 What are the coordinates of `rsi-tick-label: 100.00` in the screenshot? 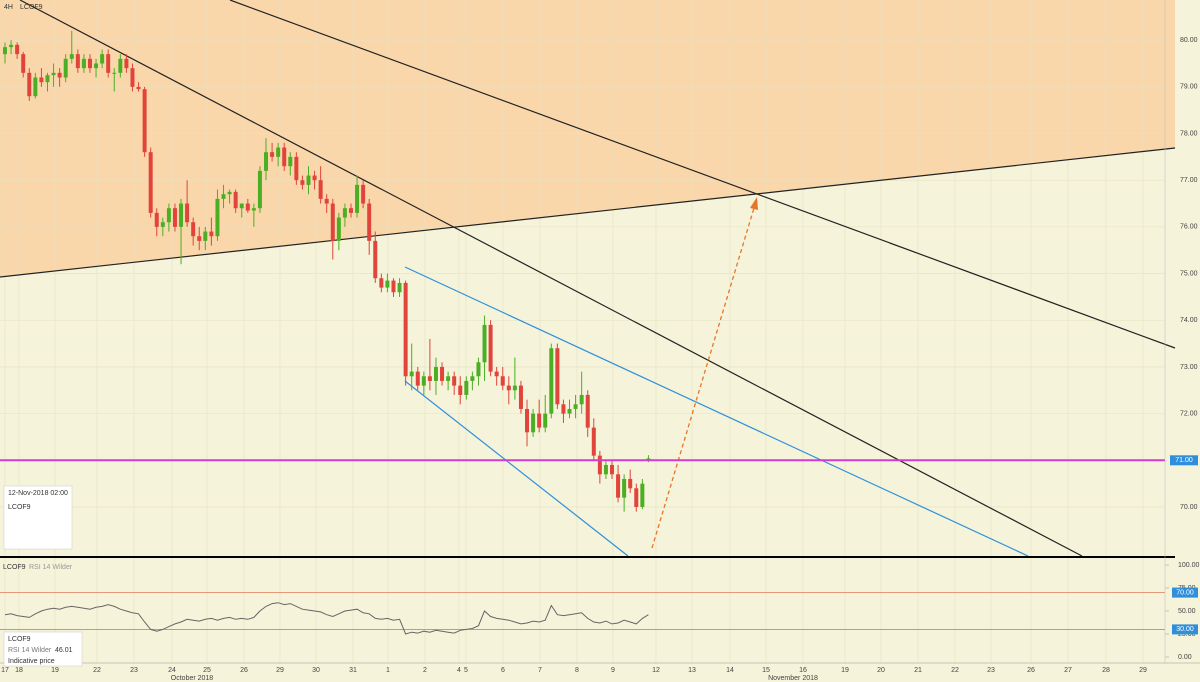 It's located at (1189, 565).